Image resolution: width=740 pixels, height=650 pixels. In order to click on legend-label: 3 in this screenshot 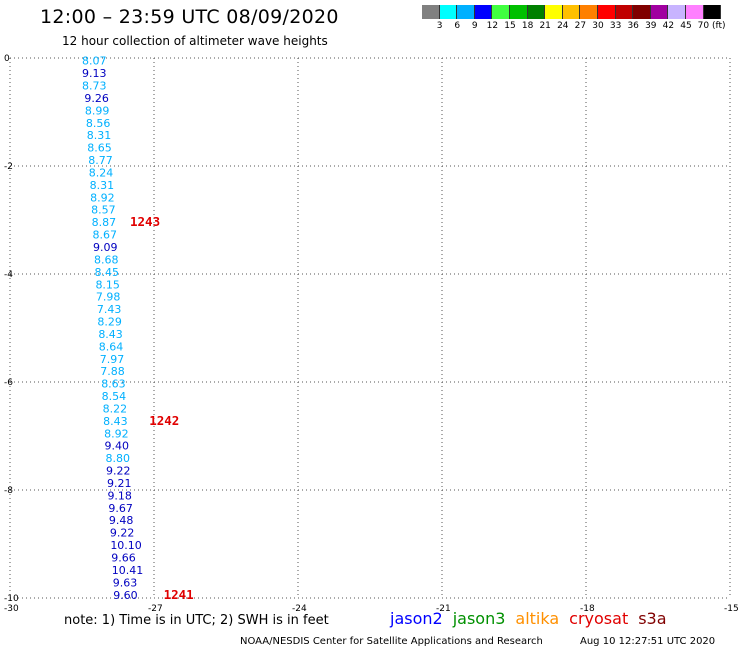, I will do `click(439, 26)`.